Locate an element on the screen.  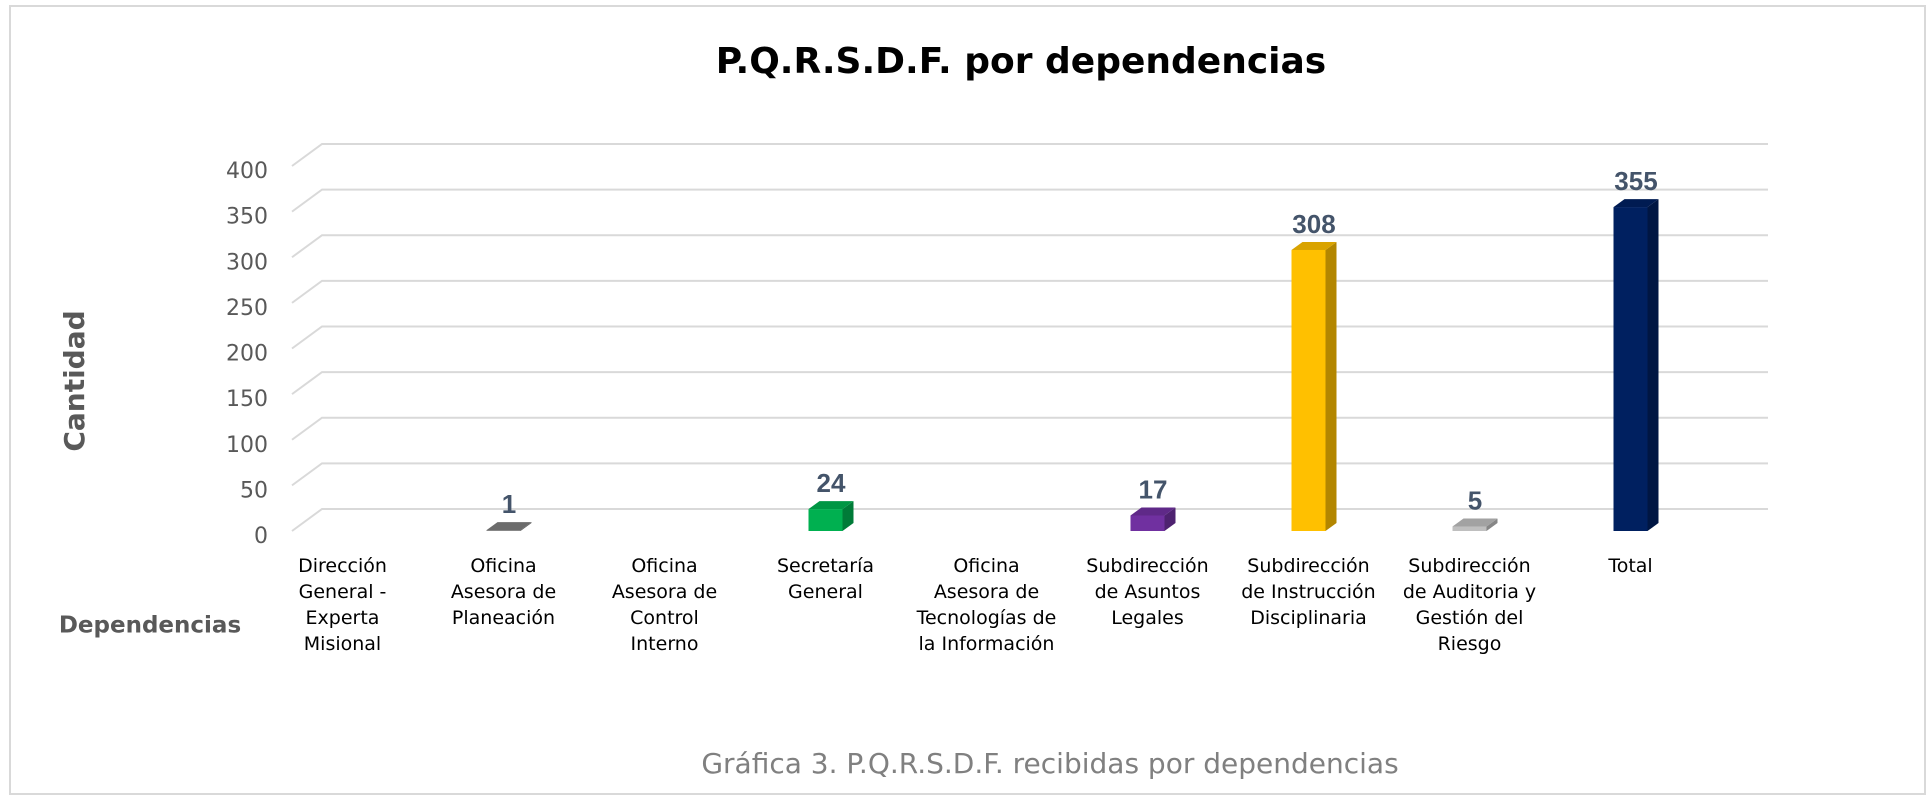
y-tick-label: 50 is located at coordinates (254, 490).